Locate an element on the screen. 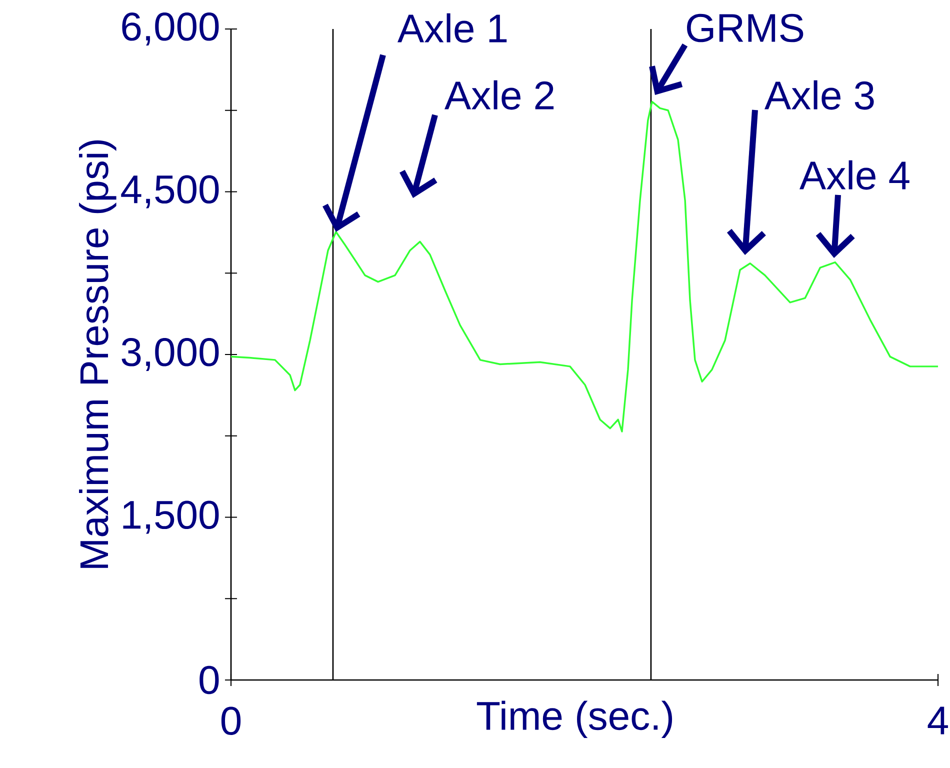  y-tick-label: 6,000 is located at coordinates (170, 29).